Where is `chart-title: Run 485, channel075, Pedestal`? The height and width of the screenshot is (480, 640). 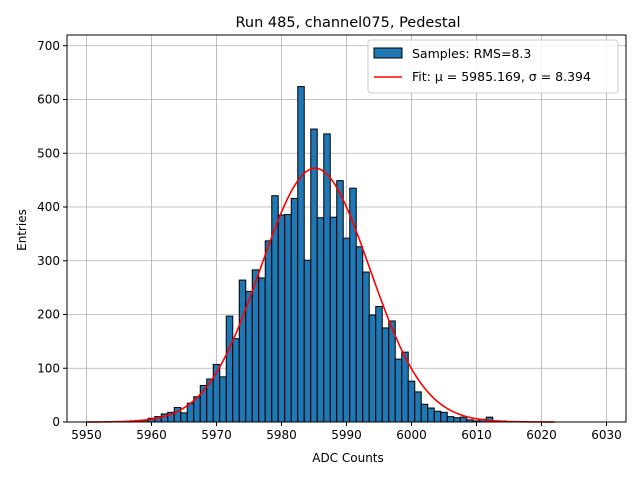 chart-title: Run 485, channel075, Pedestal is located at coordinates (347, 23).